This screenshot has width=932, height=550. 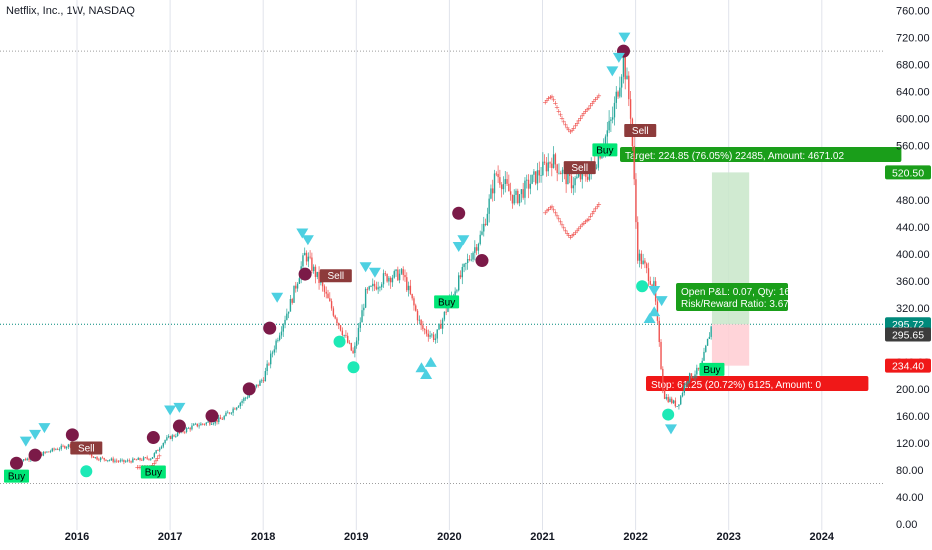 What do you see at coordinates (757, 383) in the screenshot?
I see `stop-label-bg` at bounding box center [757, 383].